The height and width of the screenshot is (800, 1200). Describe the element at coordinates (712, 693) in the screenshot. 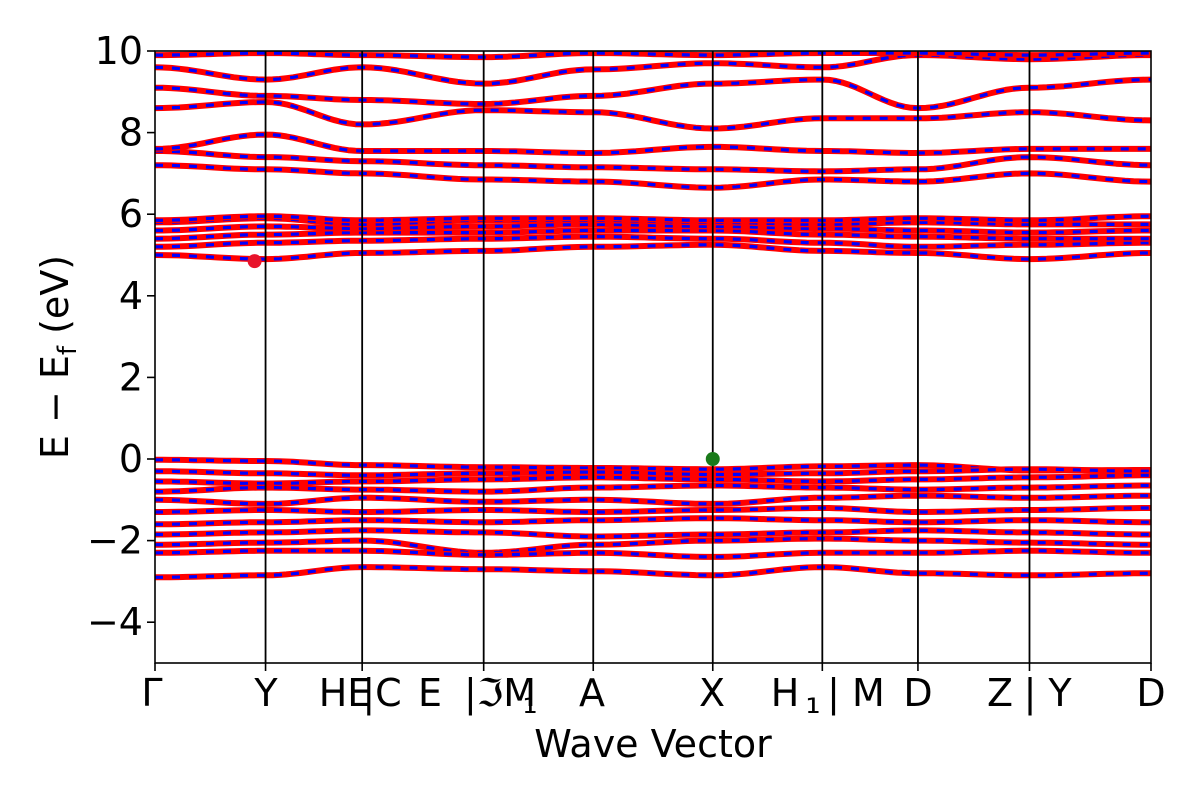

I see `xtick-label: X` at that location.